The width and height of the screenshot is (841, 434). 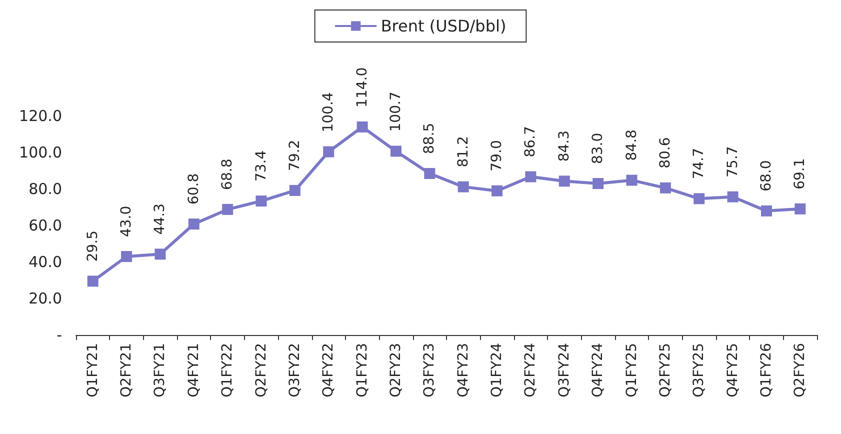 What do you see at coordinates (45, 225) in the screenshot?
I see `y-tick-label: 60.0` at bounding box center [45, 225].